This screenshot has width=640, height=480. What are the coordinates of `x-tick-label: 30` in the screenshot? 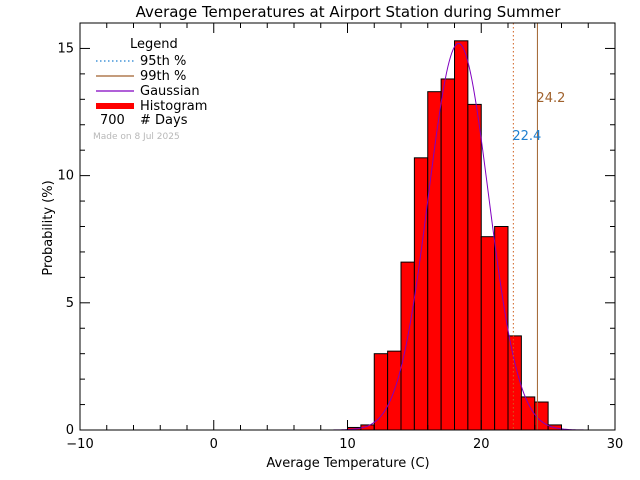 It's located at (615, 444).